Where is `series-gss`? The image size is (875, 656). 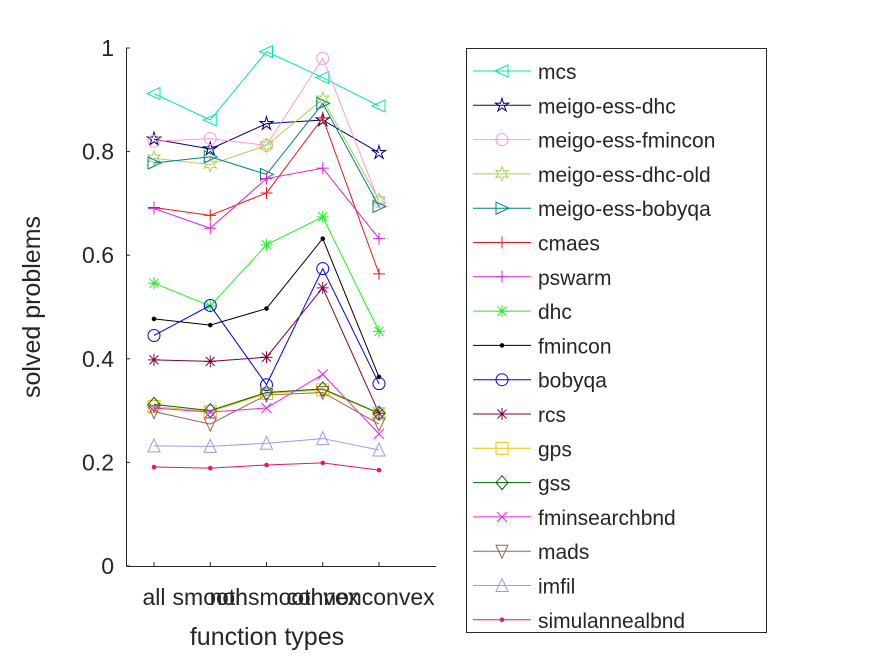
series-gss is located at coordinates (266, 401).